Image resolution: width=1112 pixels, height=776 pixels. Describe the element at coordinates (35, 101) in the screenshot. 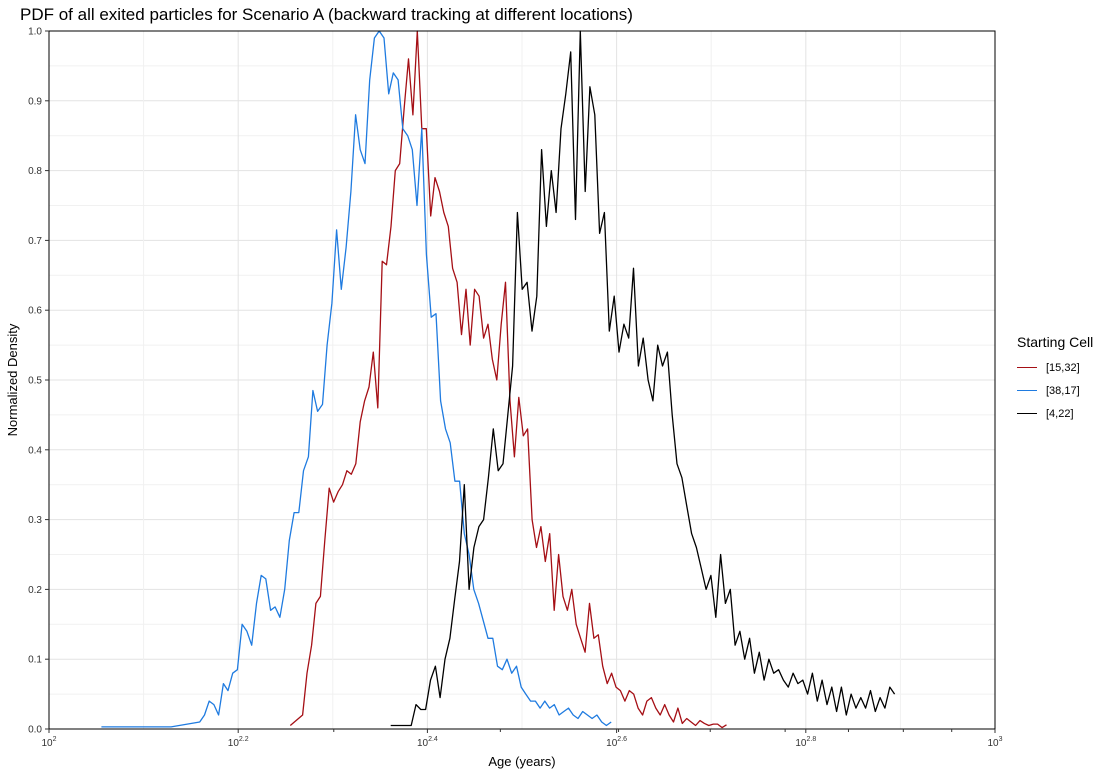

I see `y-tick-label: 0.9` at that location.